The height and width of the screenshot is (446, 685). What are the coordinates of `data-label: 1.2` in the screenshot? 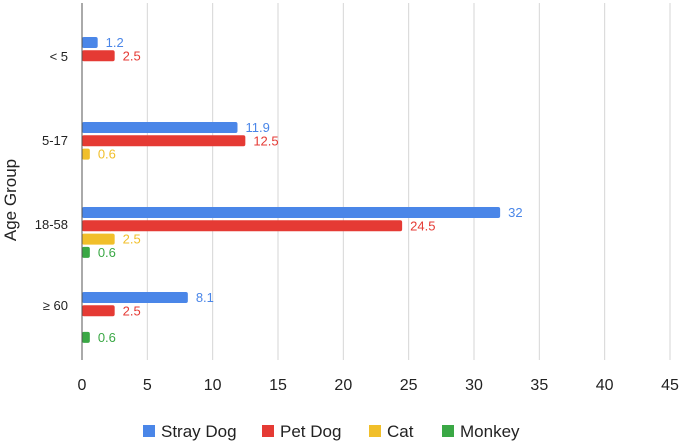 It's located at (115, 42).